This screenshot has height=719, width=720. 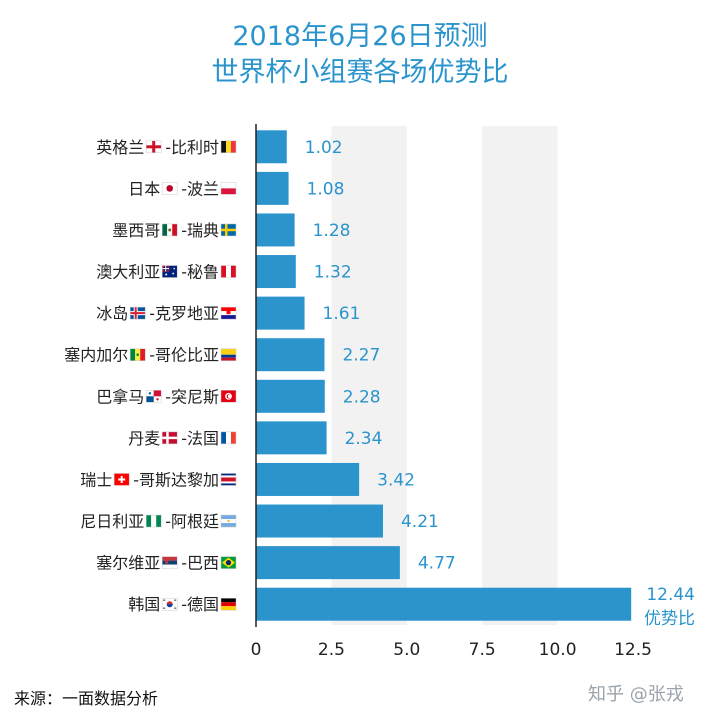 What do you see at coordinates (228, 396) in the screenshot?
I see `tunisia-flag-icon` at bounding box center [228, 396].